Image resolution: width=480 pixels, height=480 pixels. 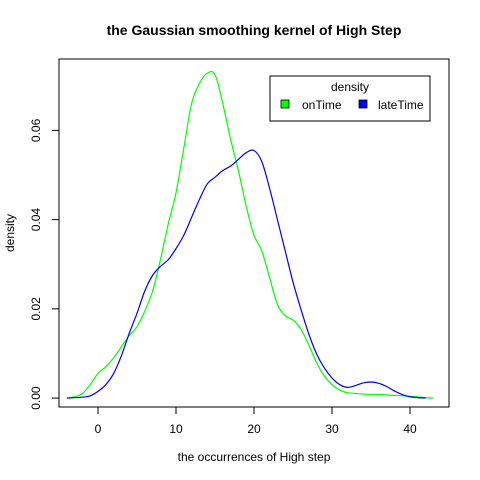 I want to click on legend-label-ontime: onTime, so click(x=322, y=105).